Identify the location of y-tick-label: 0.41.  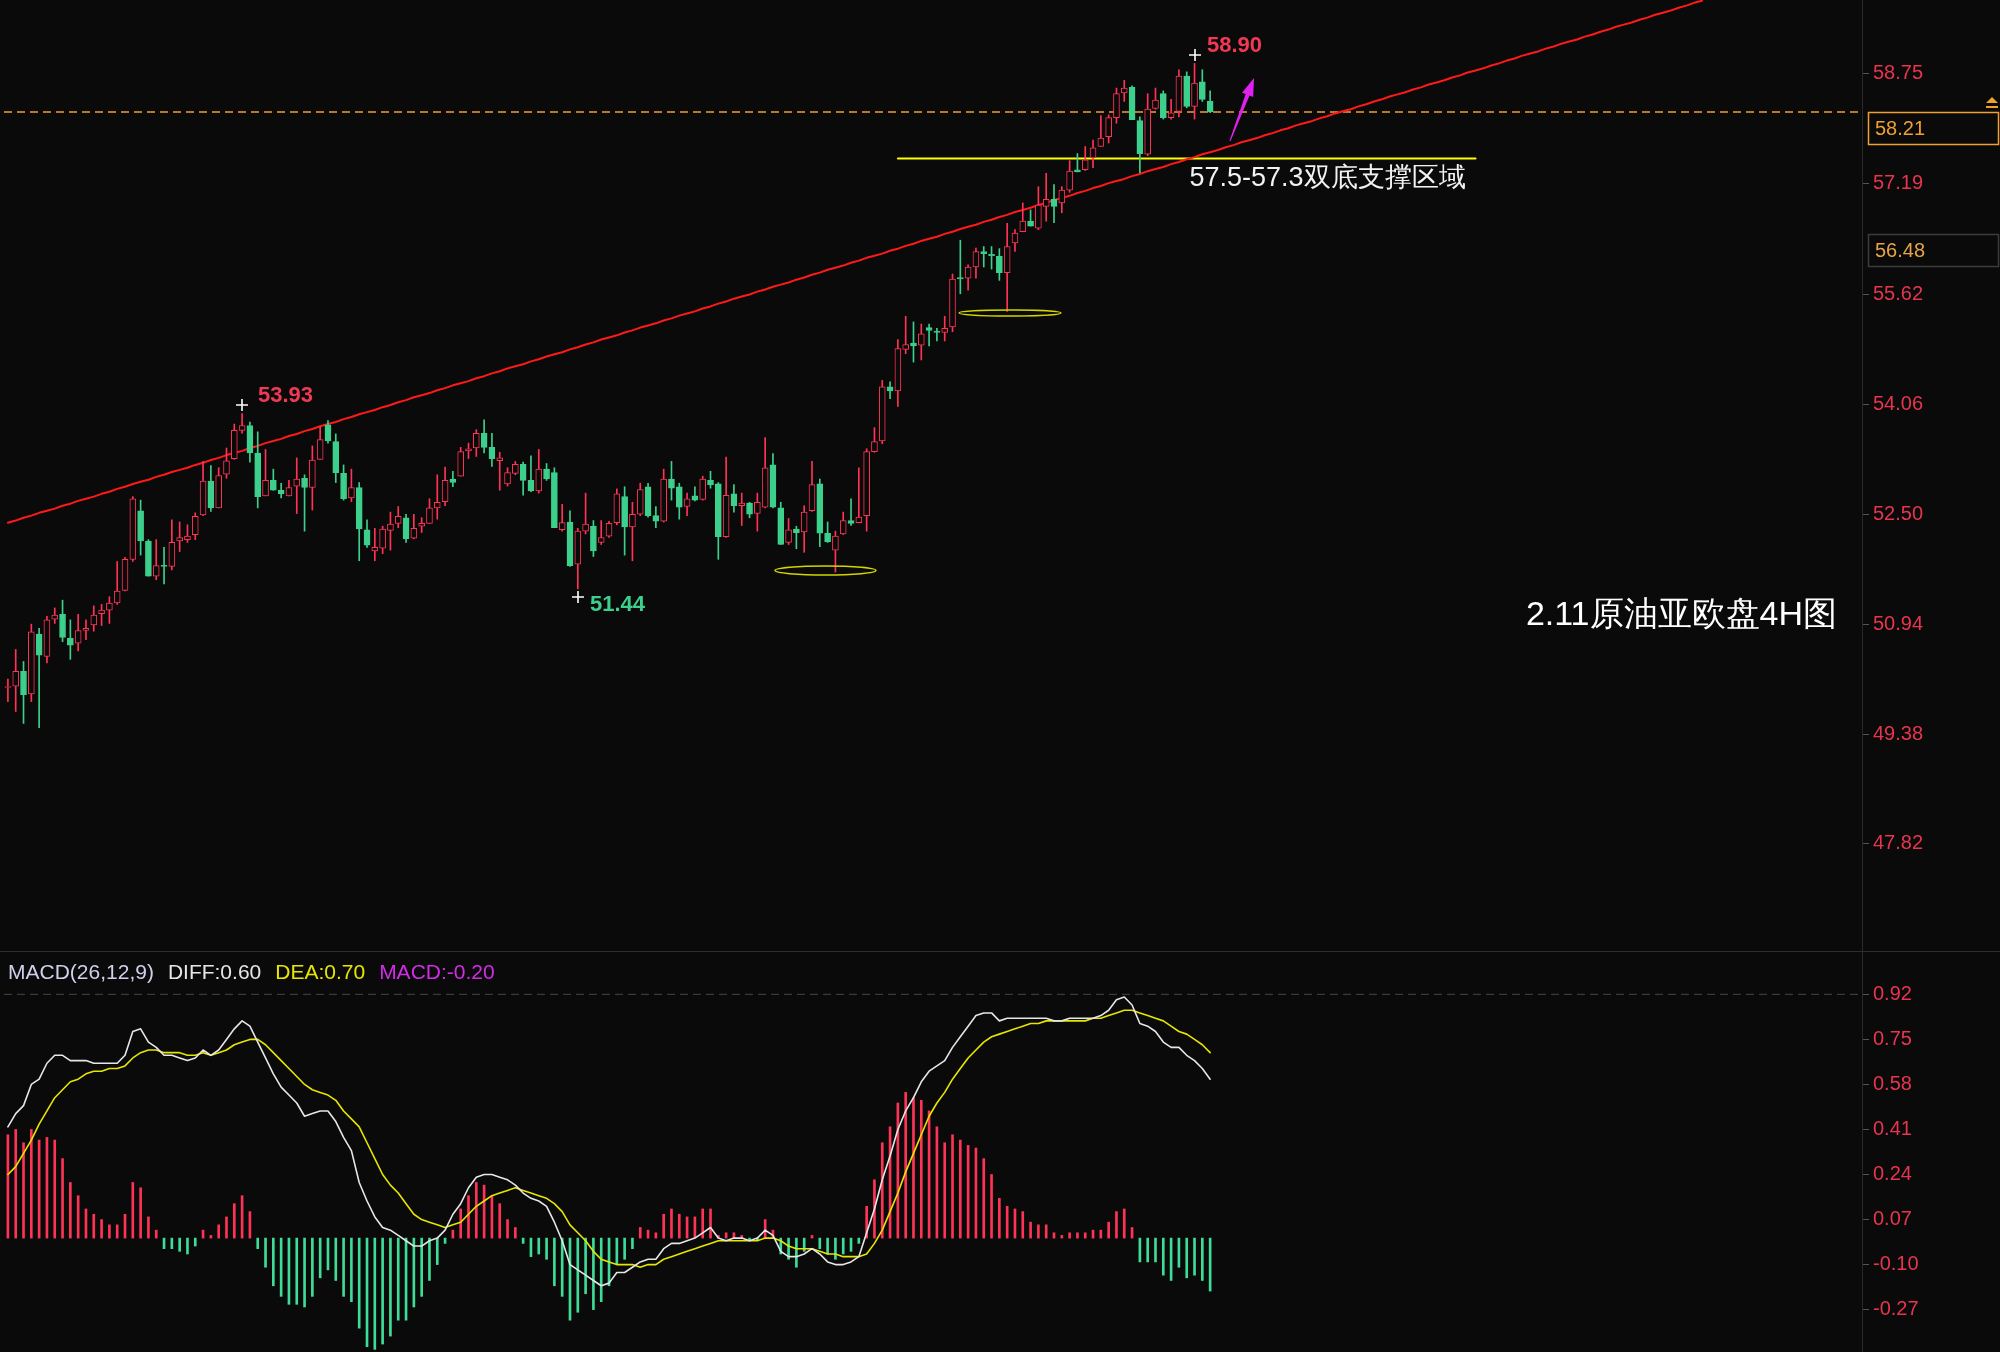
(1892, 1128).